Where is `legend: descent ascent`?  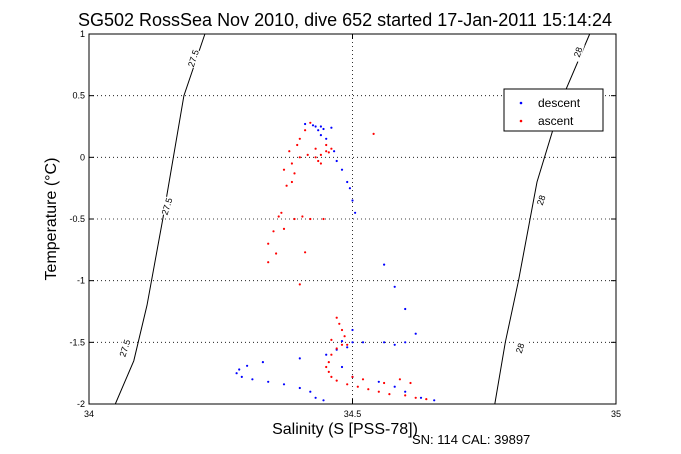
legend: descent ascent is located at coordinates (553, 110).